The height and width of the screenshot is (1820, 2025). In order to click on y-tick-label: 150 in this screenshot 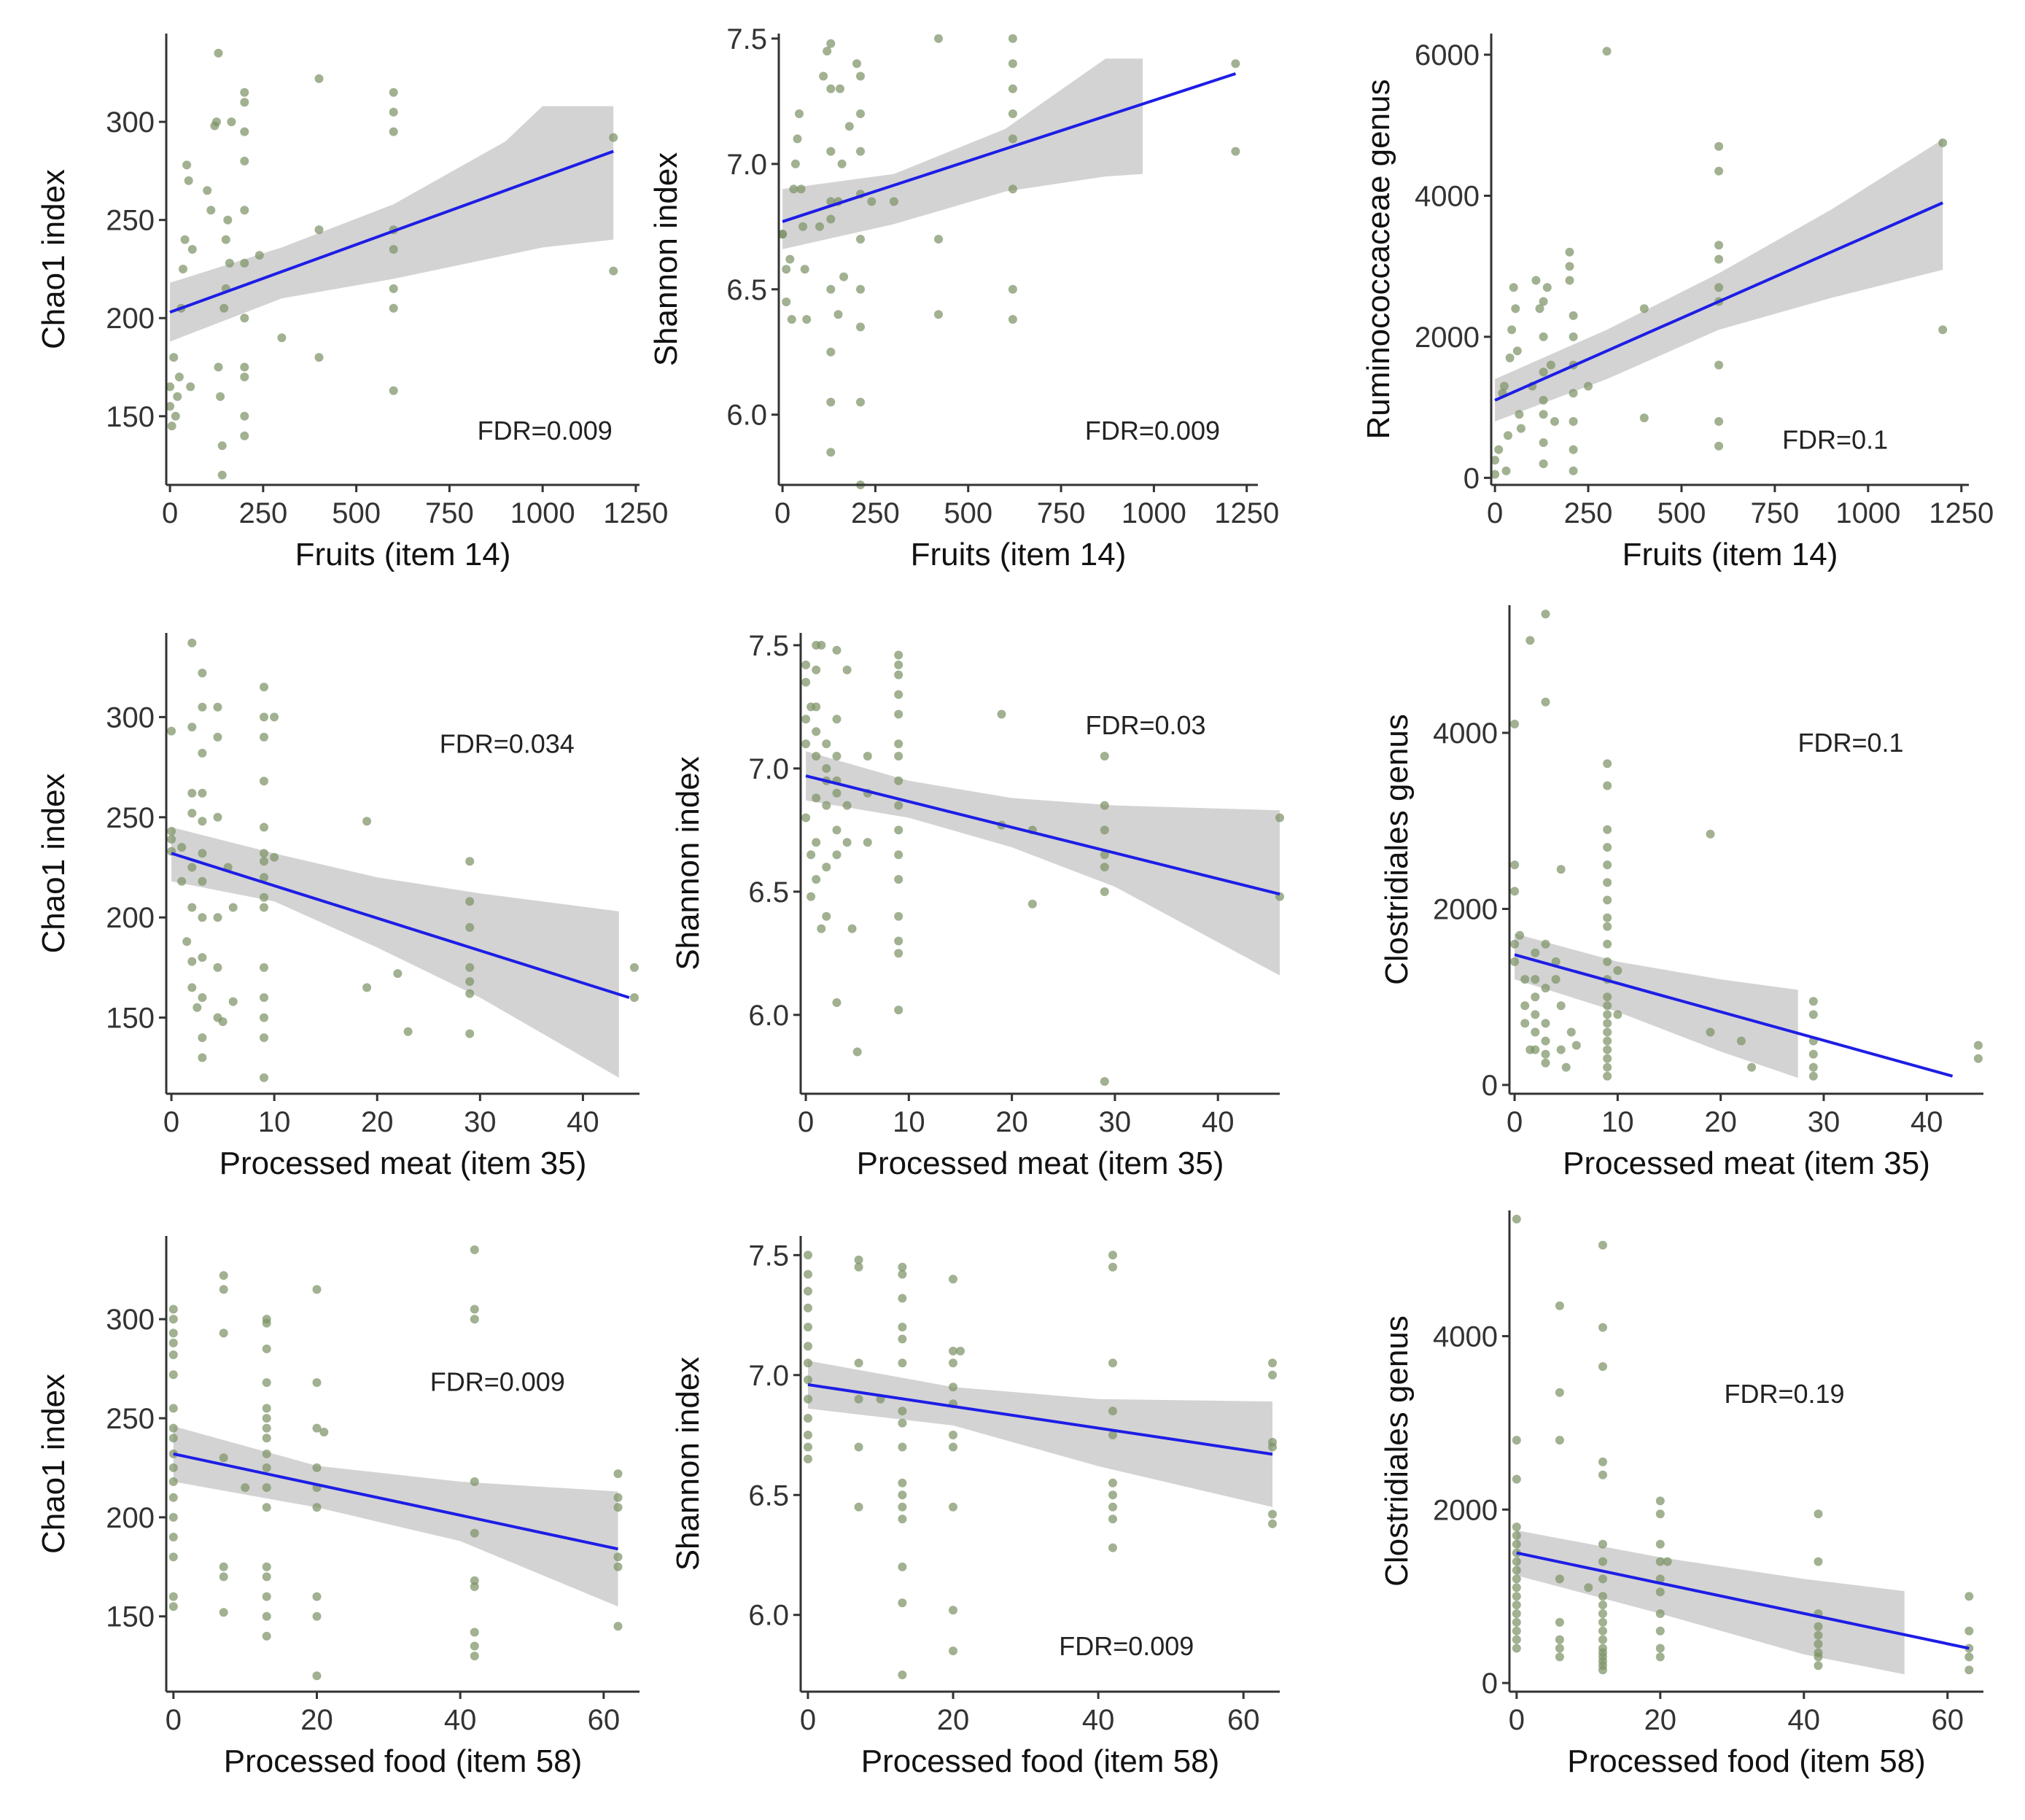, I will do `click(130, 417)`.